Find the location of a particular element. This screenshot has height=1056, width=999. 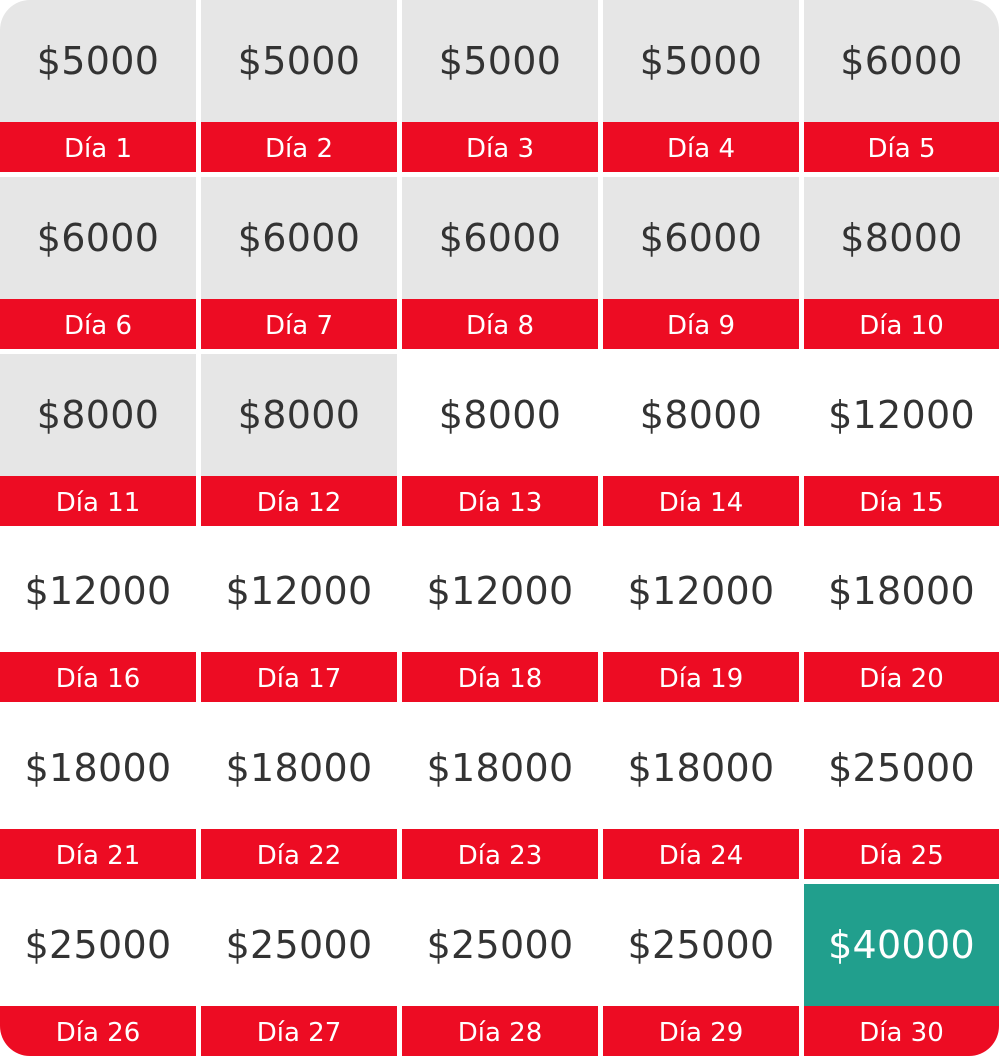

day-label: Día 22 is located at coordinates (299, 854).